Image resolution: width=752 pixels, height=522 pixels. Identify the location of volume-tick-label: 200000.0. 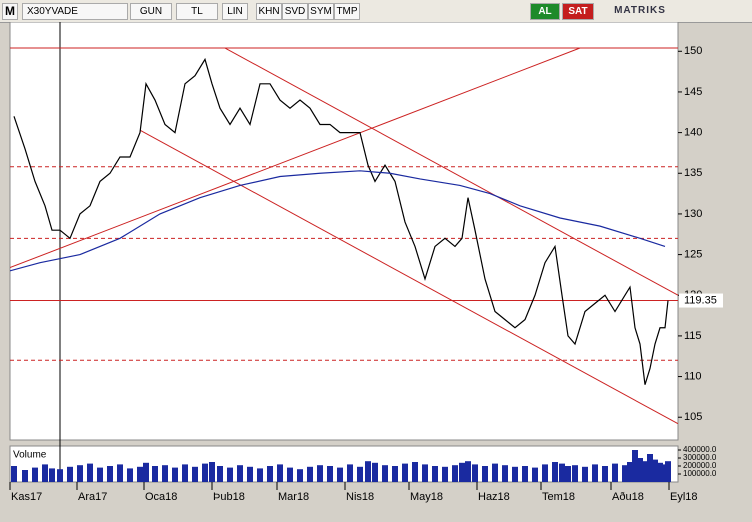
(700, 465).